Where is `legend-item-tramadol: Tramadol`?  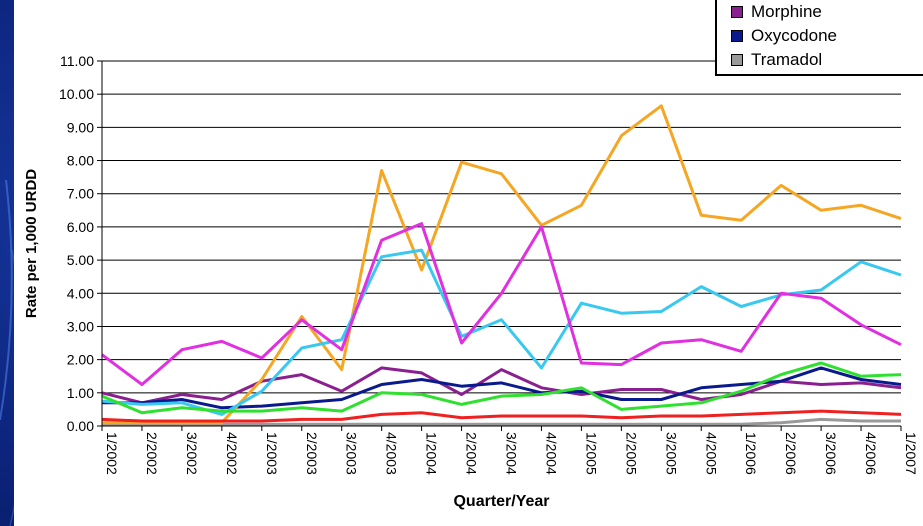
legend-item-tramadol: Tramadol is located at coordinates (827, 60).